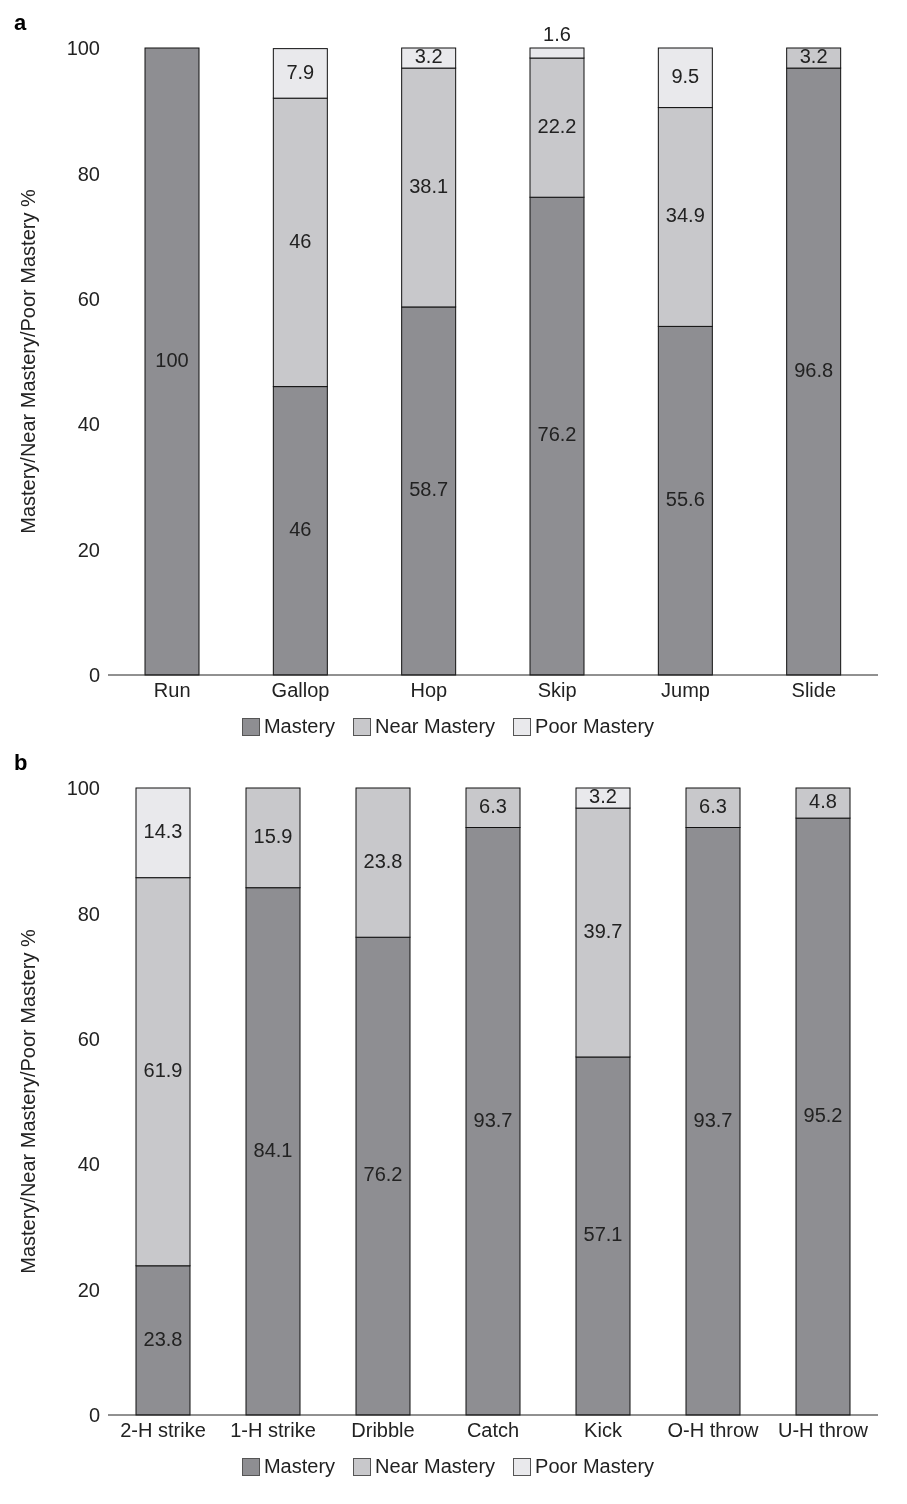 Image resolution: width=907 pixels, height=1504 pixels. I want to click on data-label: 34.9, so click(685, 215).